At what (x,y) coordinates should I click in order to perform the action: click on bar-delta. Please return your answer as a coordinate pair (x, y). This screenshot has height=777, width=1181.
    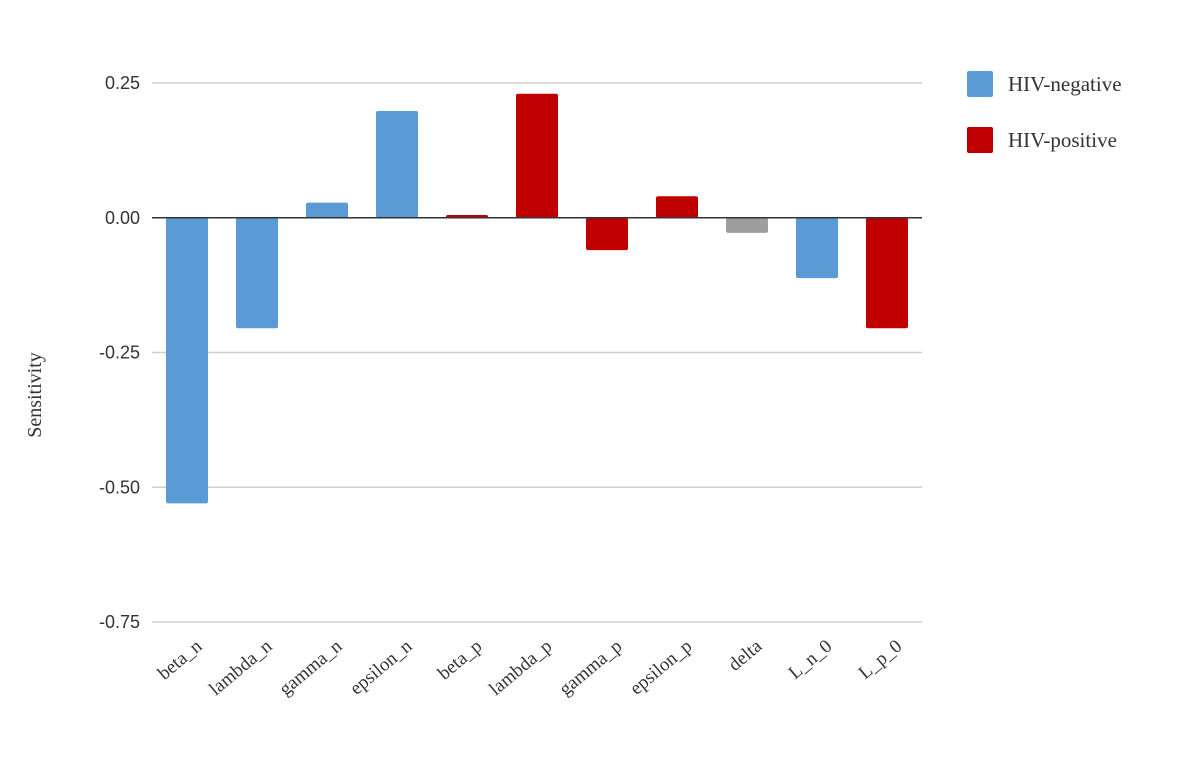
    Looking at the image, I should click on (747, 225).